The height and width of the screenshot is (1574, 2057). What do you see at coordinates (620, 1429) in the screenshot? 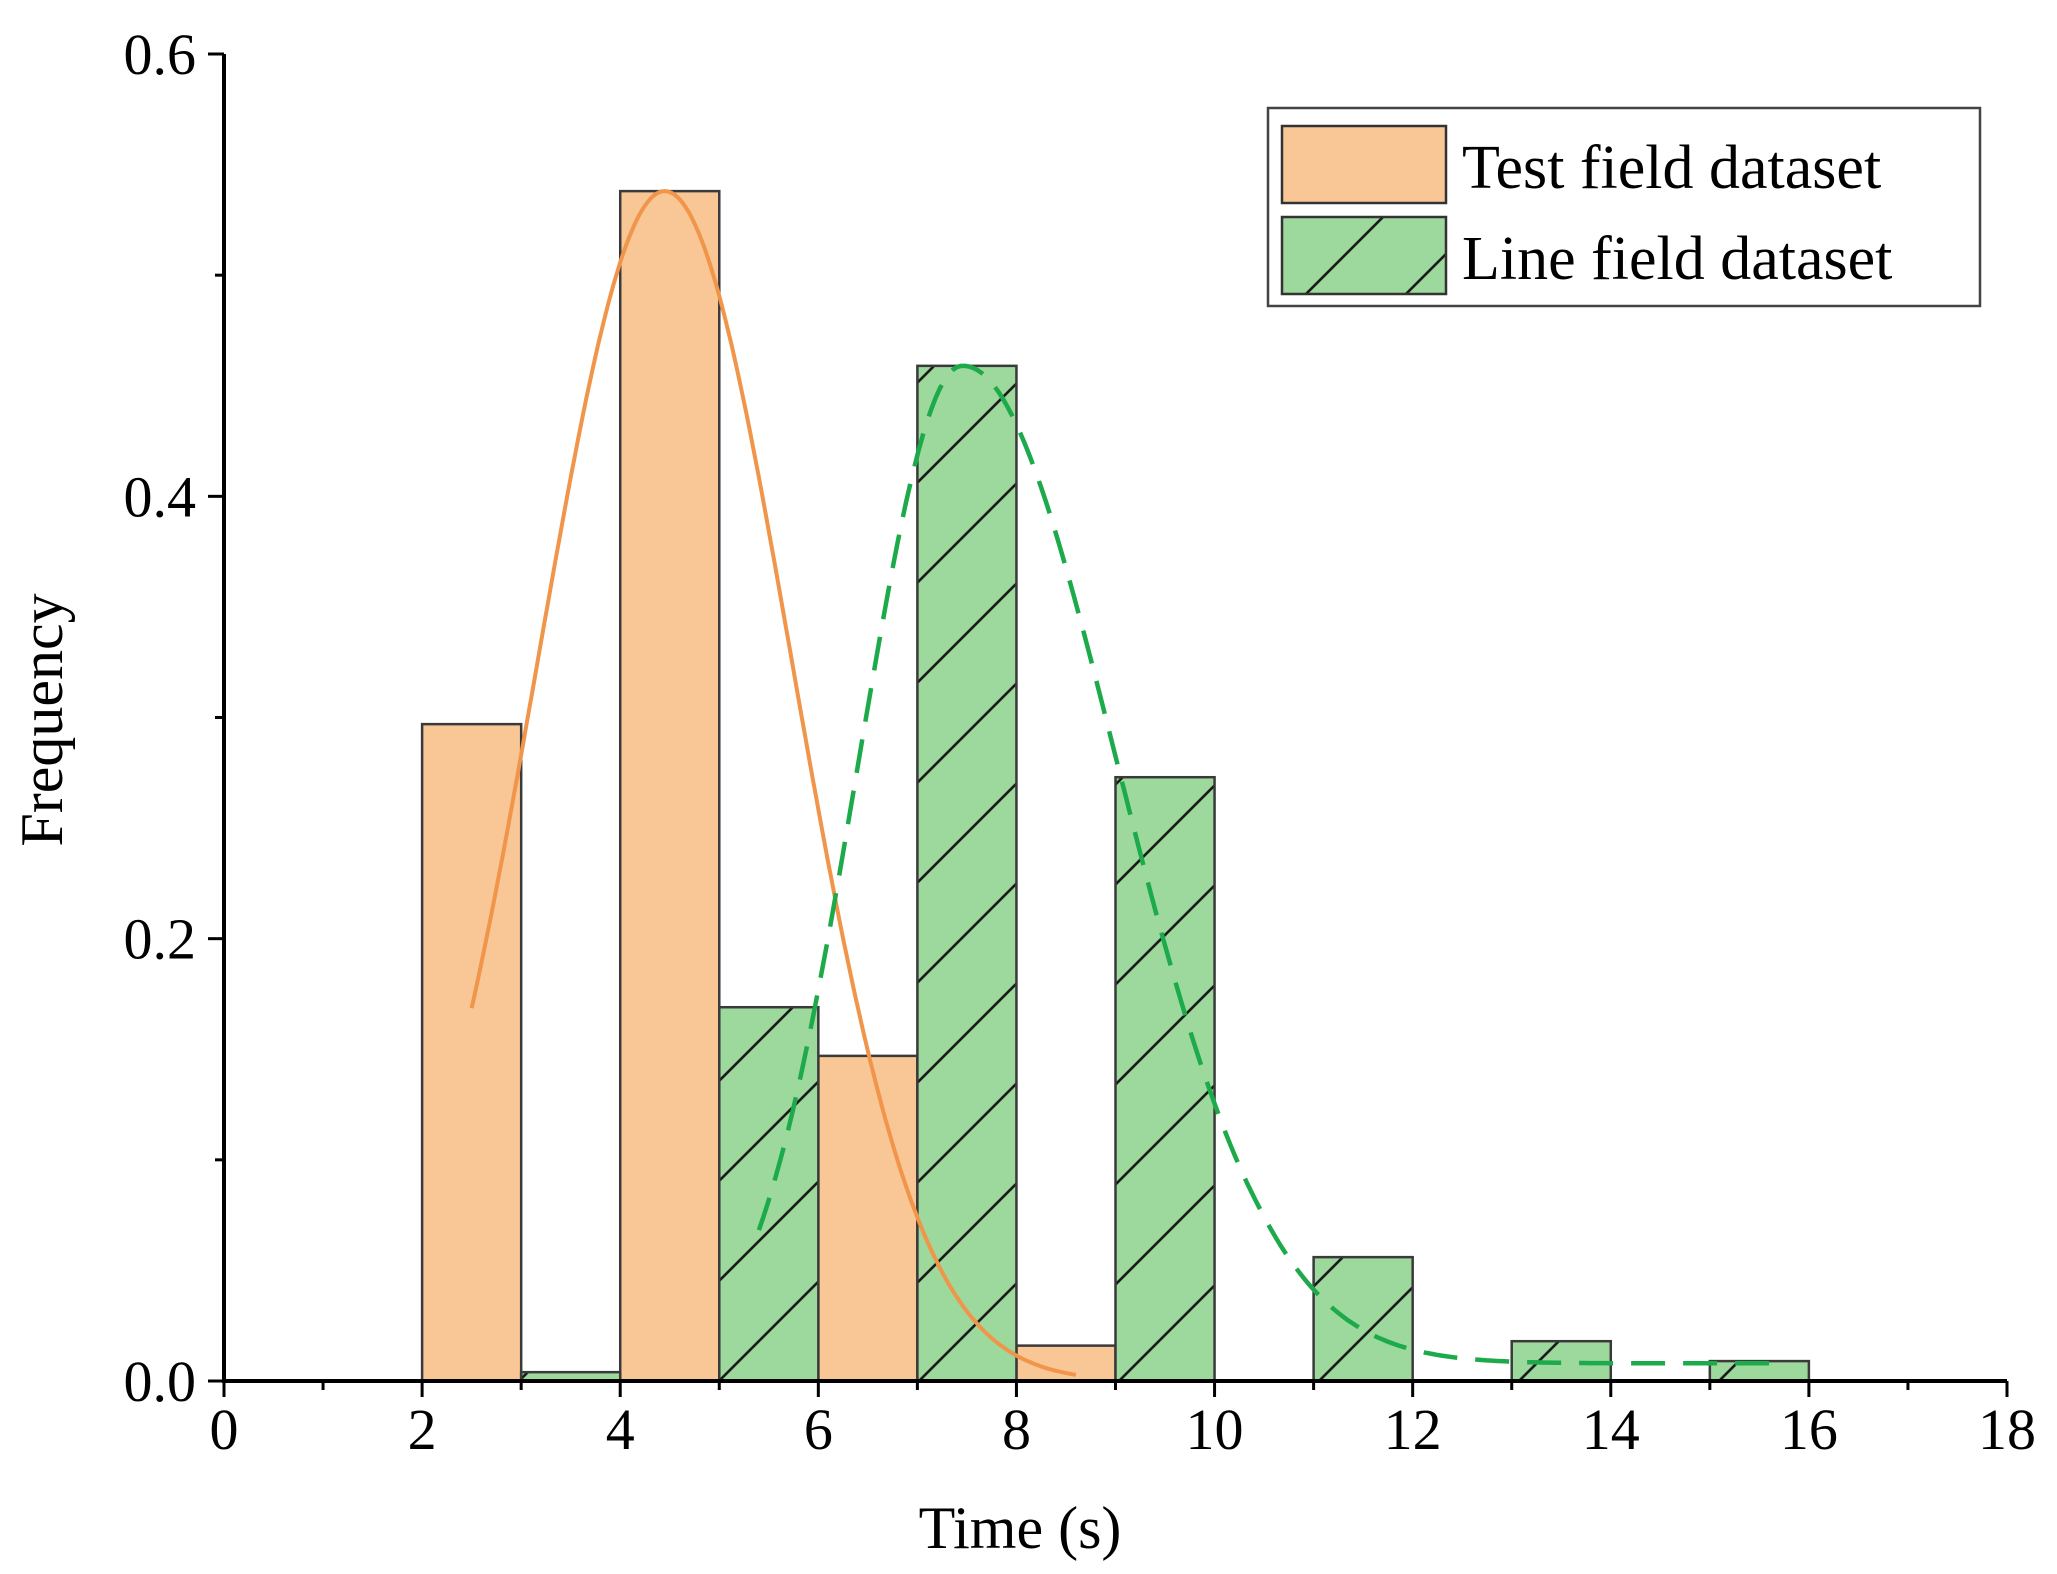
I see `x-tick-label-2: 4` at bounding box center [620, 1429].